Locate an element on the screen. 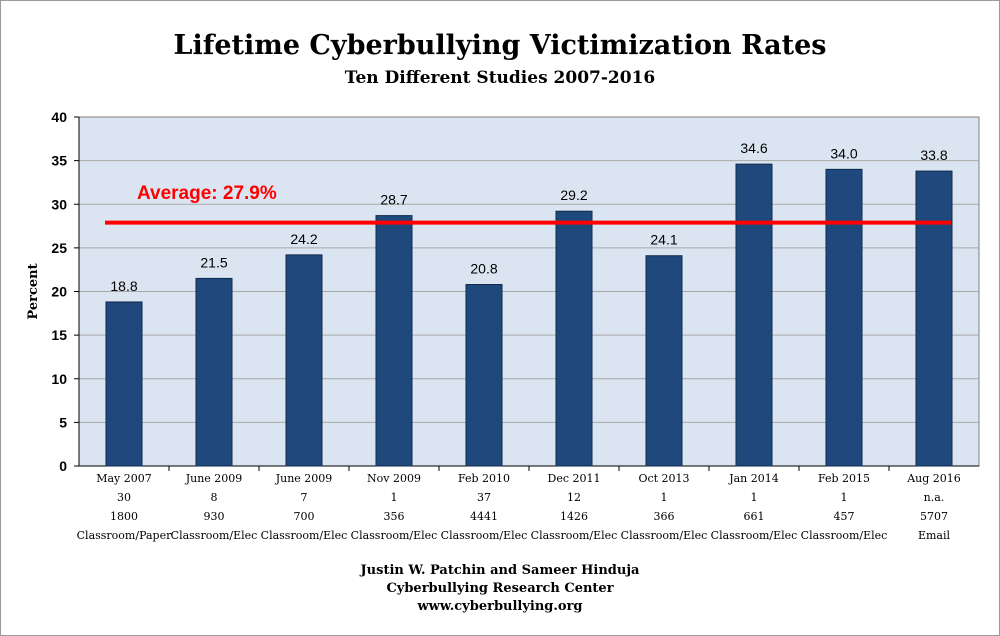 The image size is (1000, 636). x-row3-label: 4441 is located at coordinates (484, 516).